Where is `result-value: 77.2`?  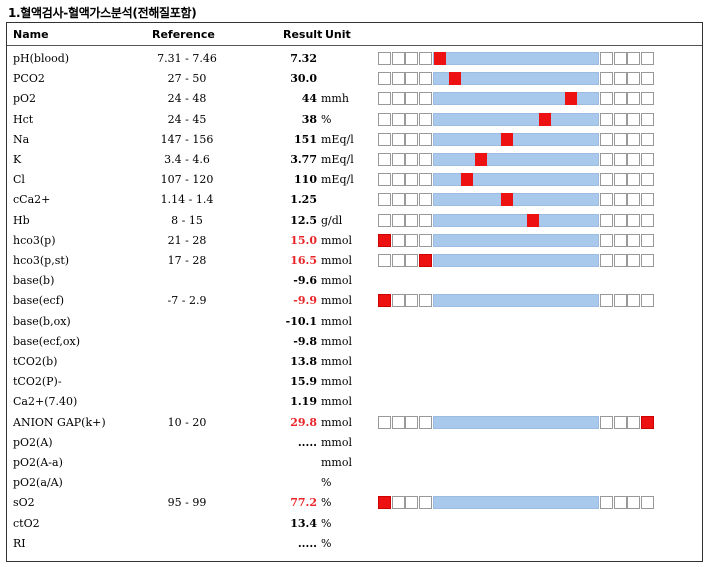 result-value: 77.2 is located at coordinates (303, 503).